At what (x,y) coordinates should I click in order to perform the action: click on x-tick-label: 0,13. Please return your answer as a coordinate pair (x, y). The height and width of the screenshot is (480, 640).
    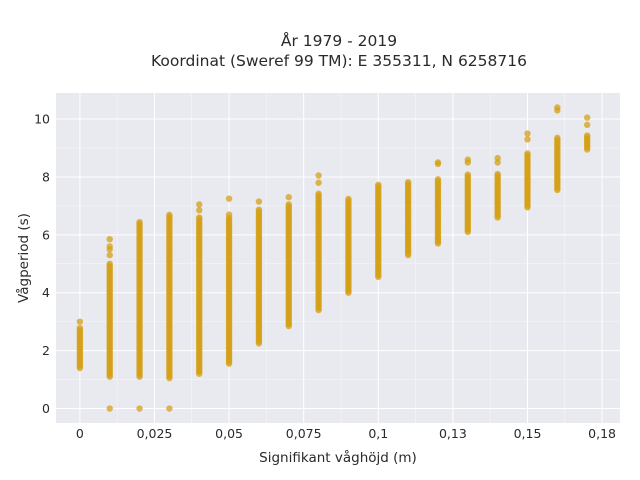
    Looking at the image, I should click on (453, 433).